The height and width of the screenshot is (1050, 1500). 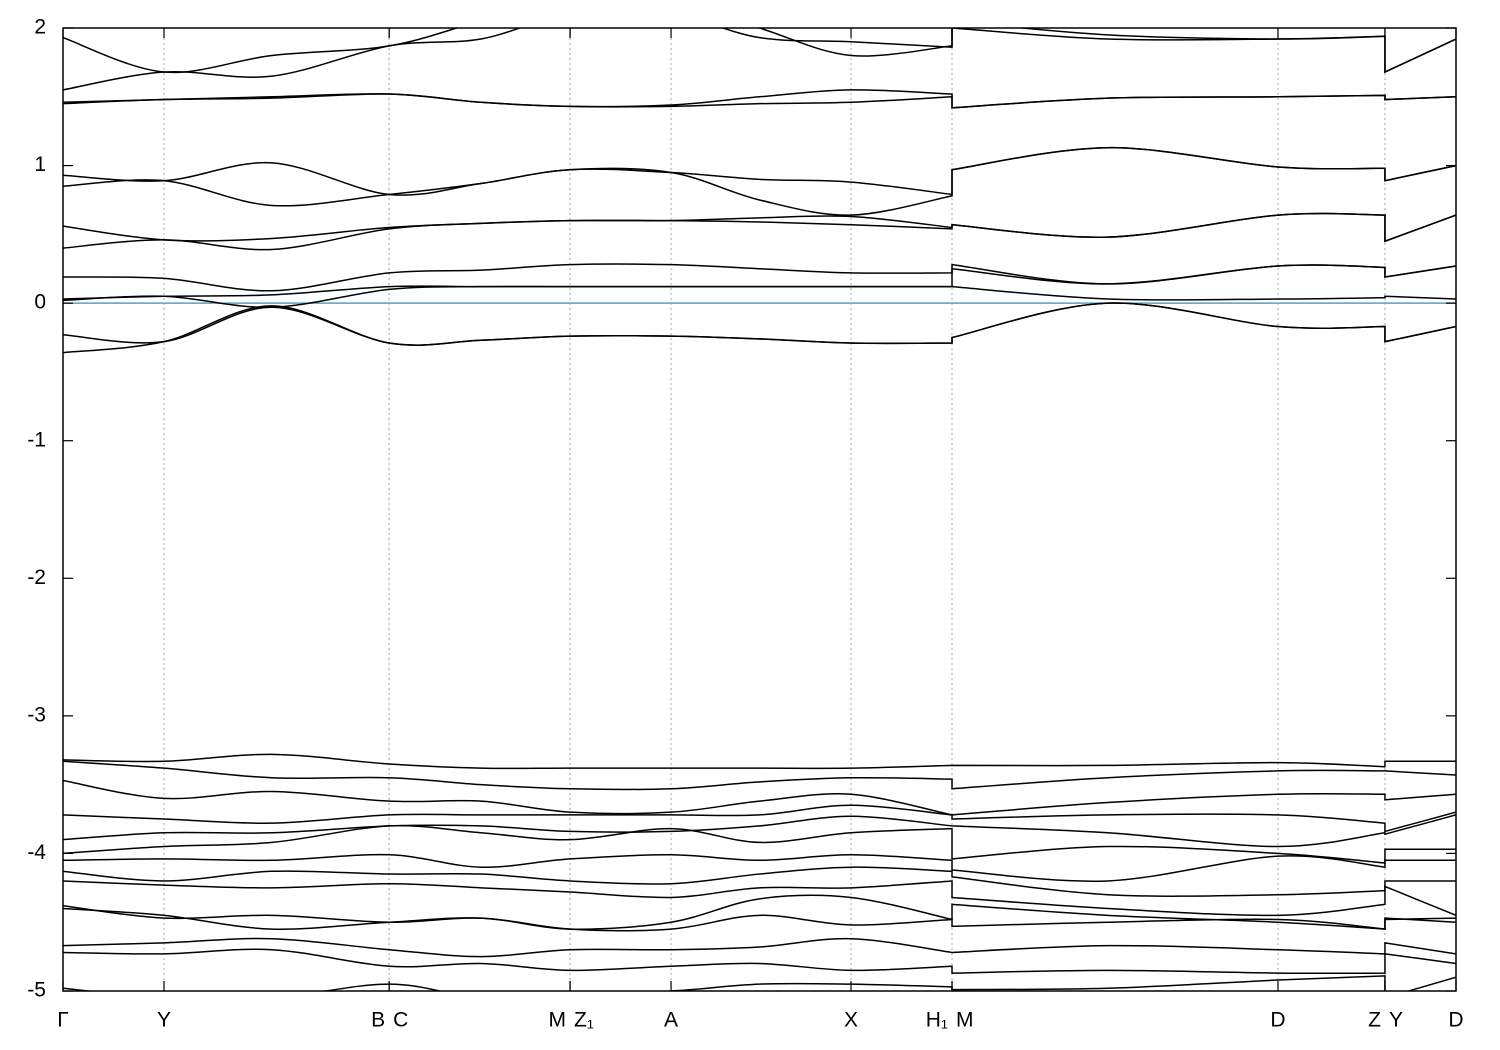 I want to click on y-tick-label: 0, so click(x=40, y=302).